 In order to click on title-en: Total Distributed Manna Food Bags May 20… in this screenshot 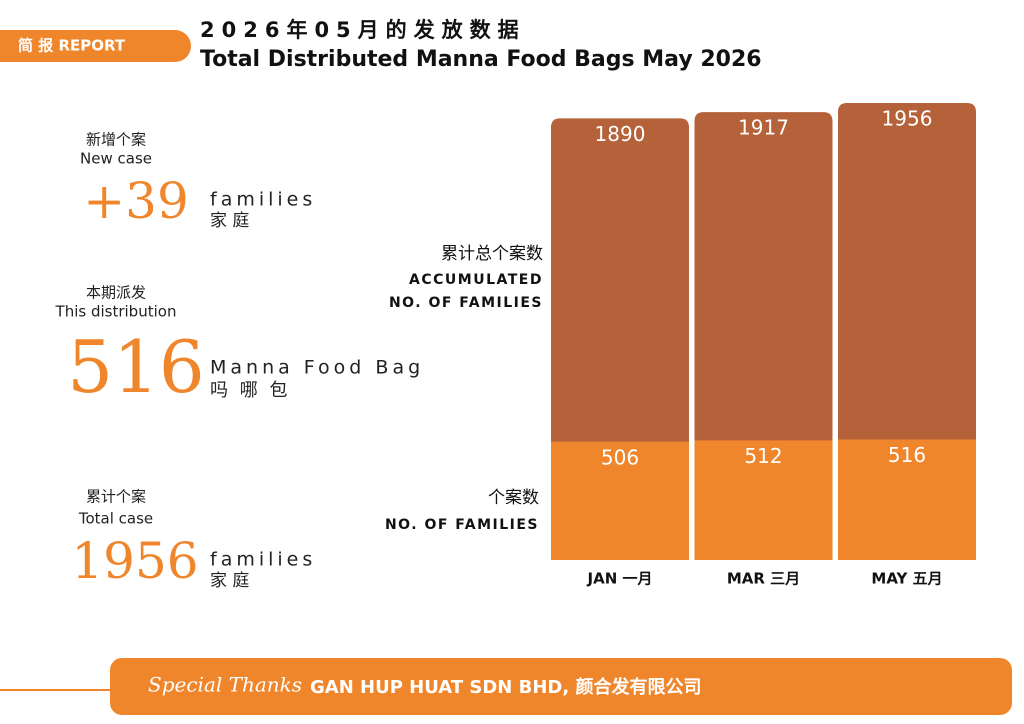, I will do `click(481, 59)`.